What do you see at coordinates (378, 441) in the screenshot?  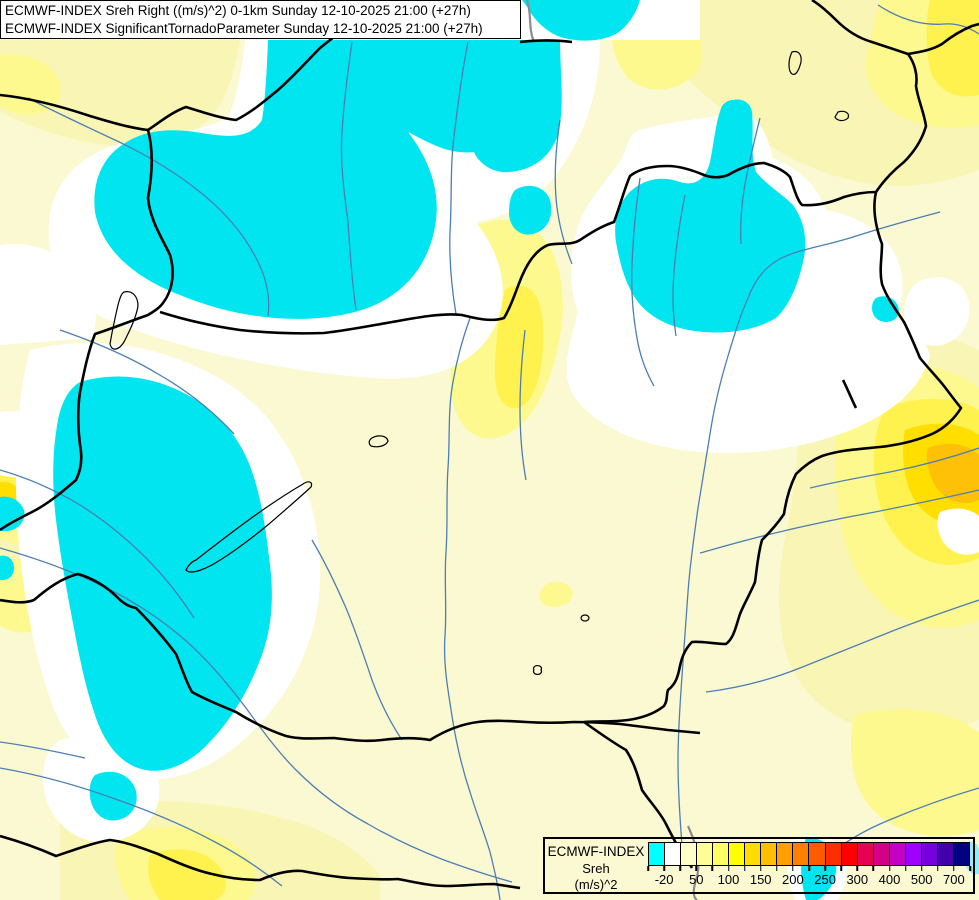 I see `lake-velence` at bounding box center [378, 441].